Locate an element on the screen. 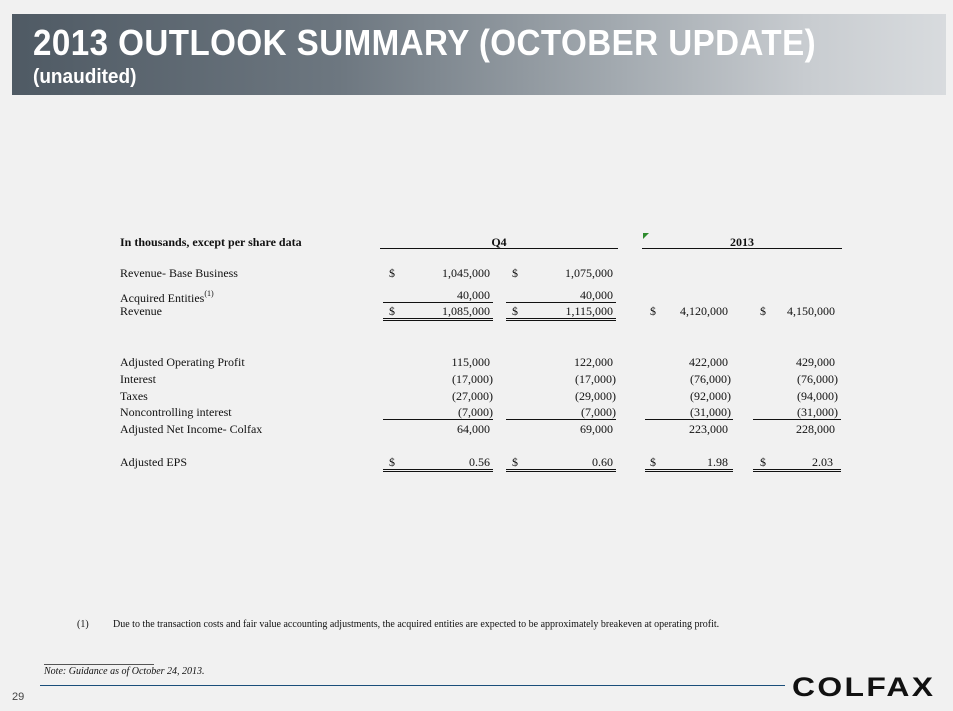 The width and height of the screenshot is (953, 711). row-label: Acquired Entities(1) is located at coordinates (167, 296).